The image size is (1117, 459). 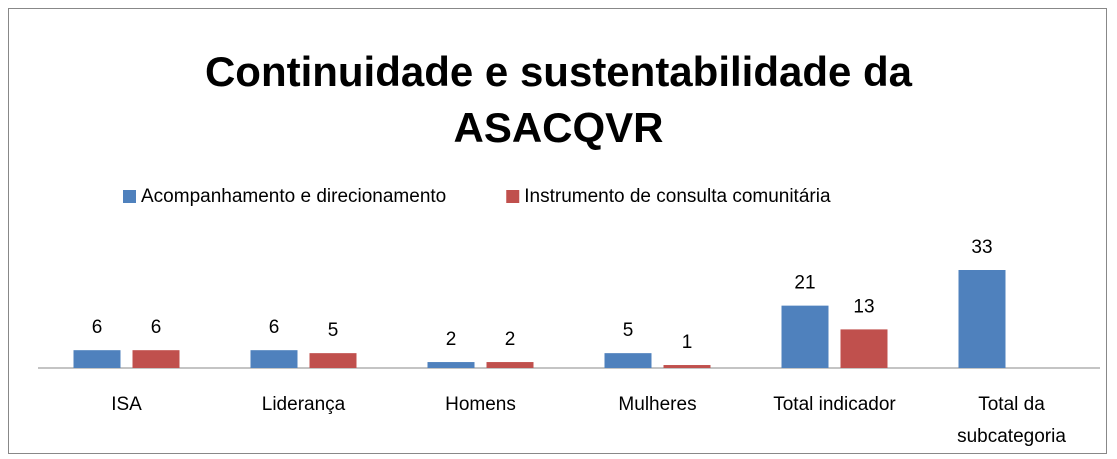 I want to click on x-tick-label: ISA, so click(x=126, y=404).